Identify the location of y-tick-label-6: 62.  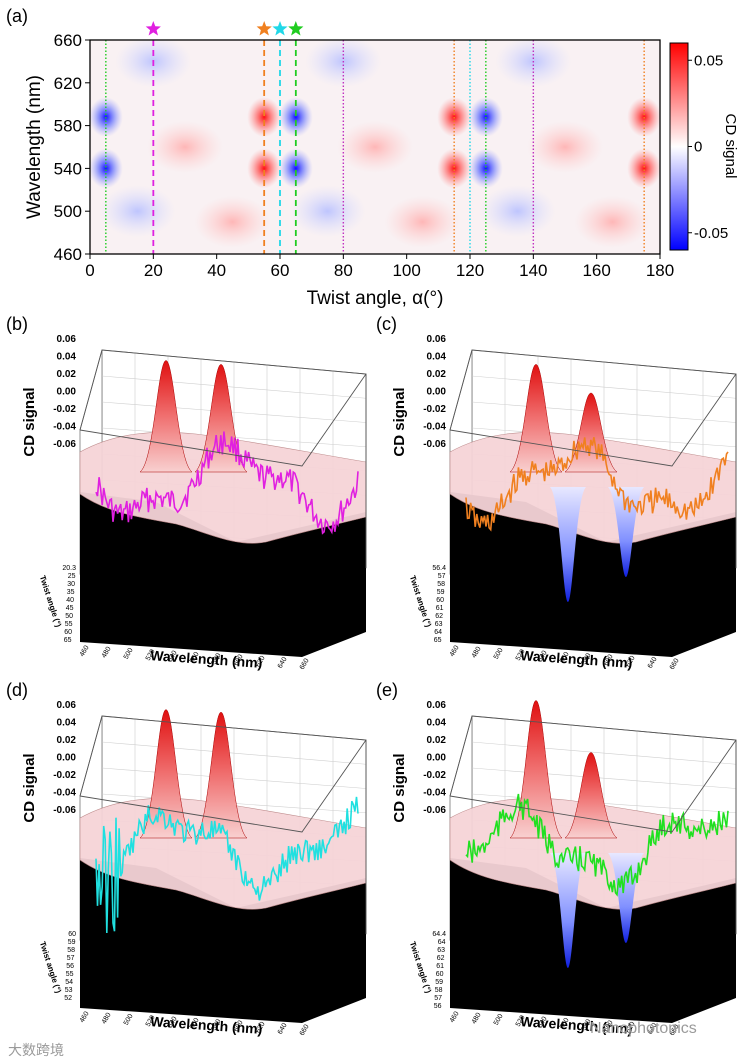
(439, 616).